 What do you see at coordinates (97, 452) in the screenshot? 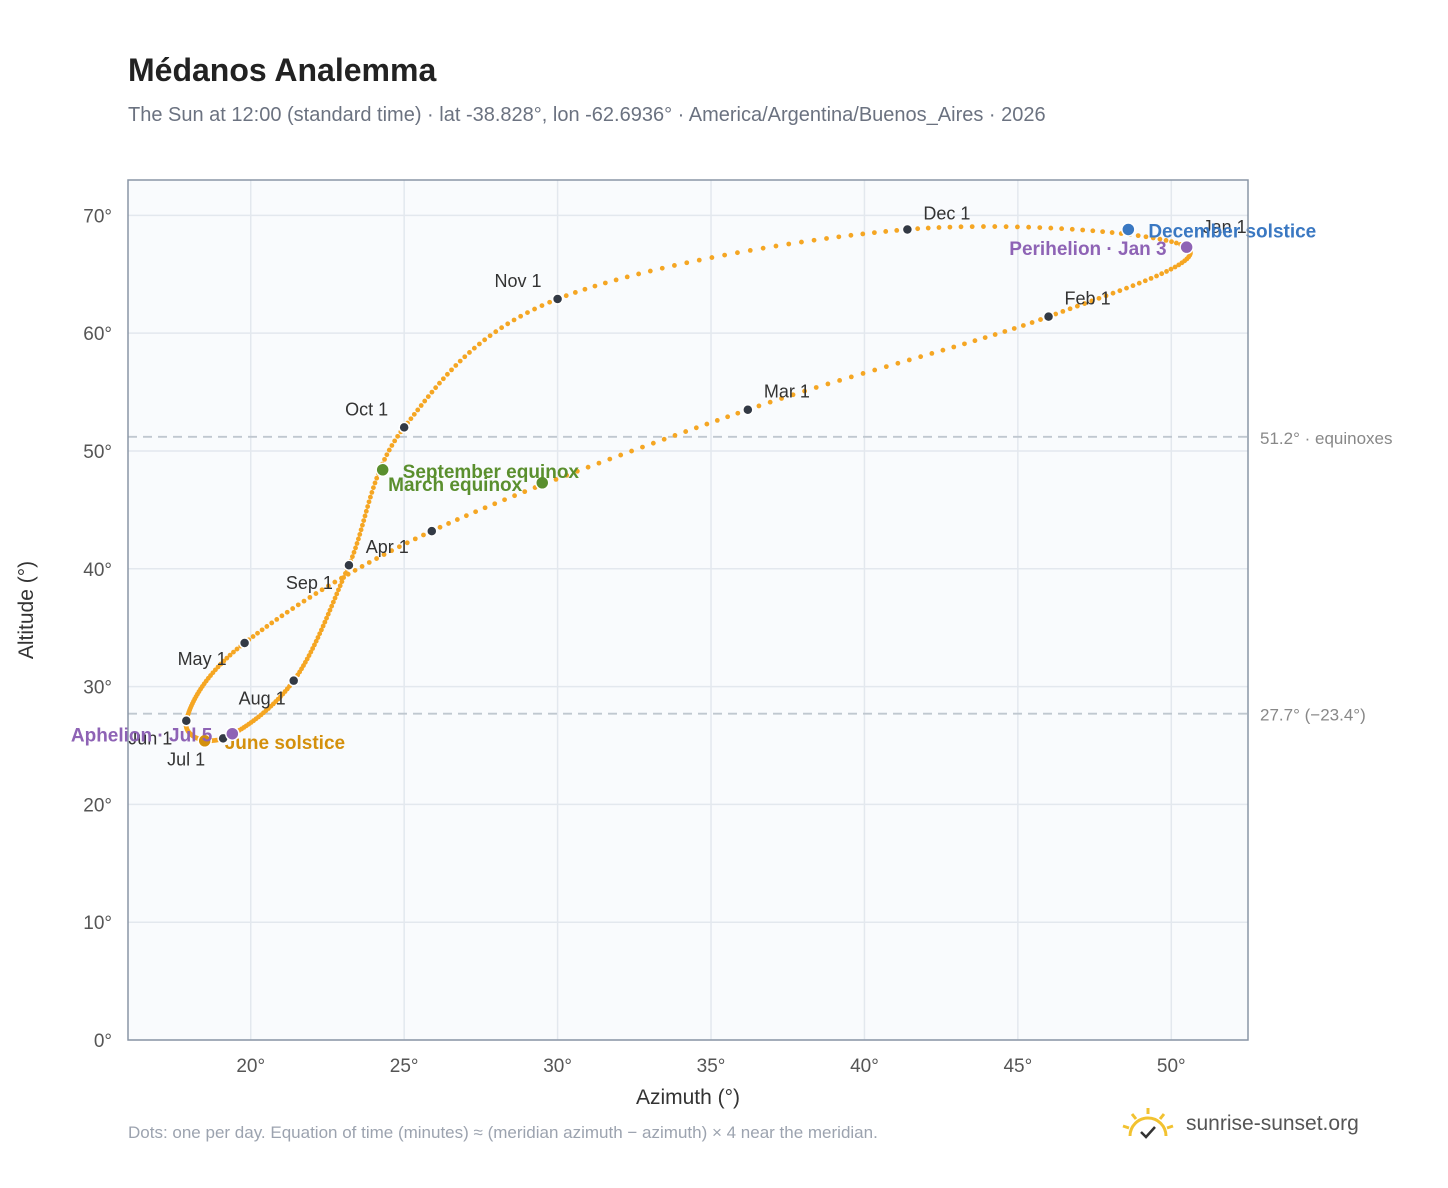
I see `y-tick-label: 50°` at bounding box center [97, 452].